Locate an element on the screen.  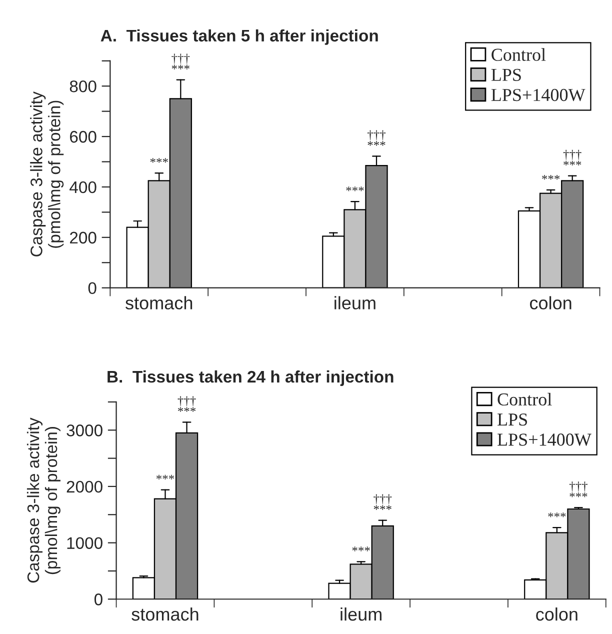
y-tick-label: 800 is located at coordinates (83, 86).